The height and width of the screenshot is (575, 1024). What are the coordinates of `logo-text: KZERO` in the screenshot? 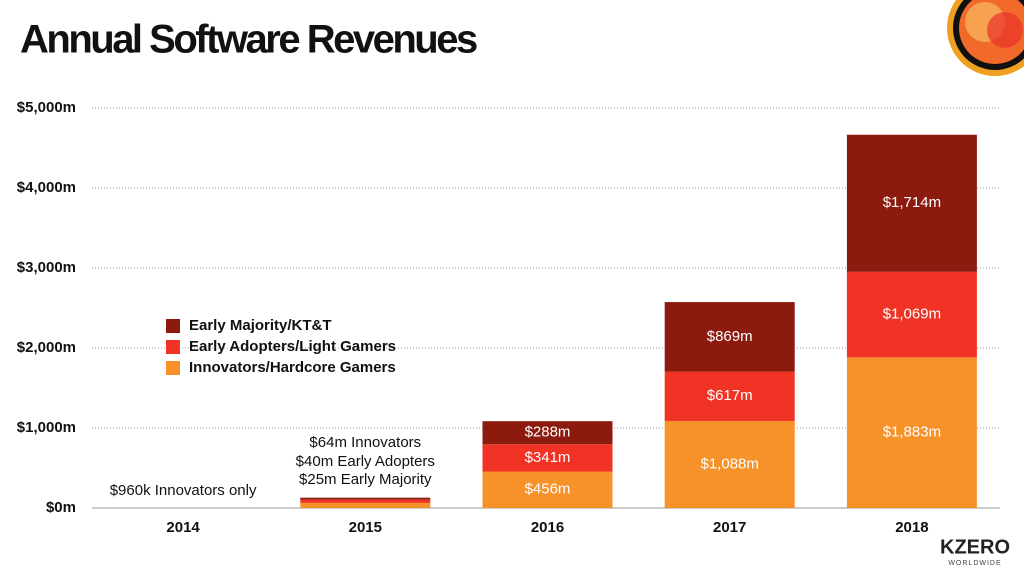 It's located at (975, 547).